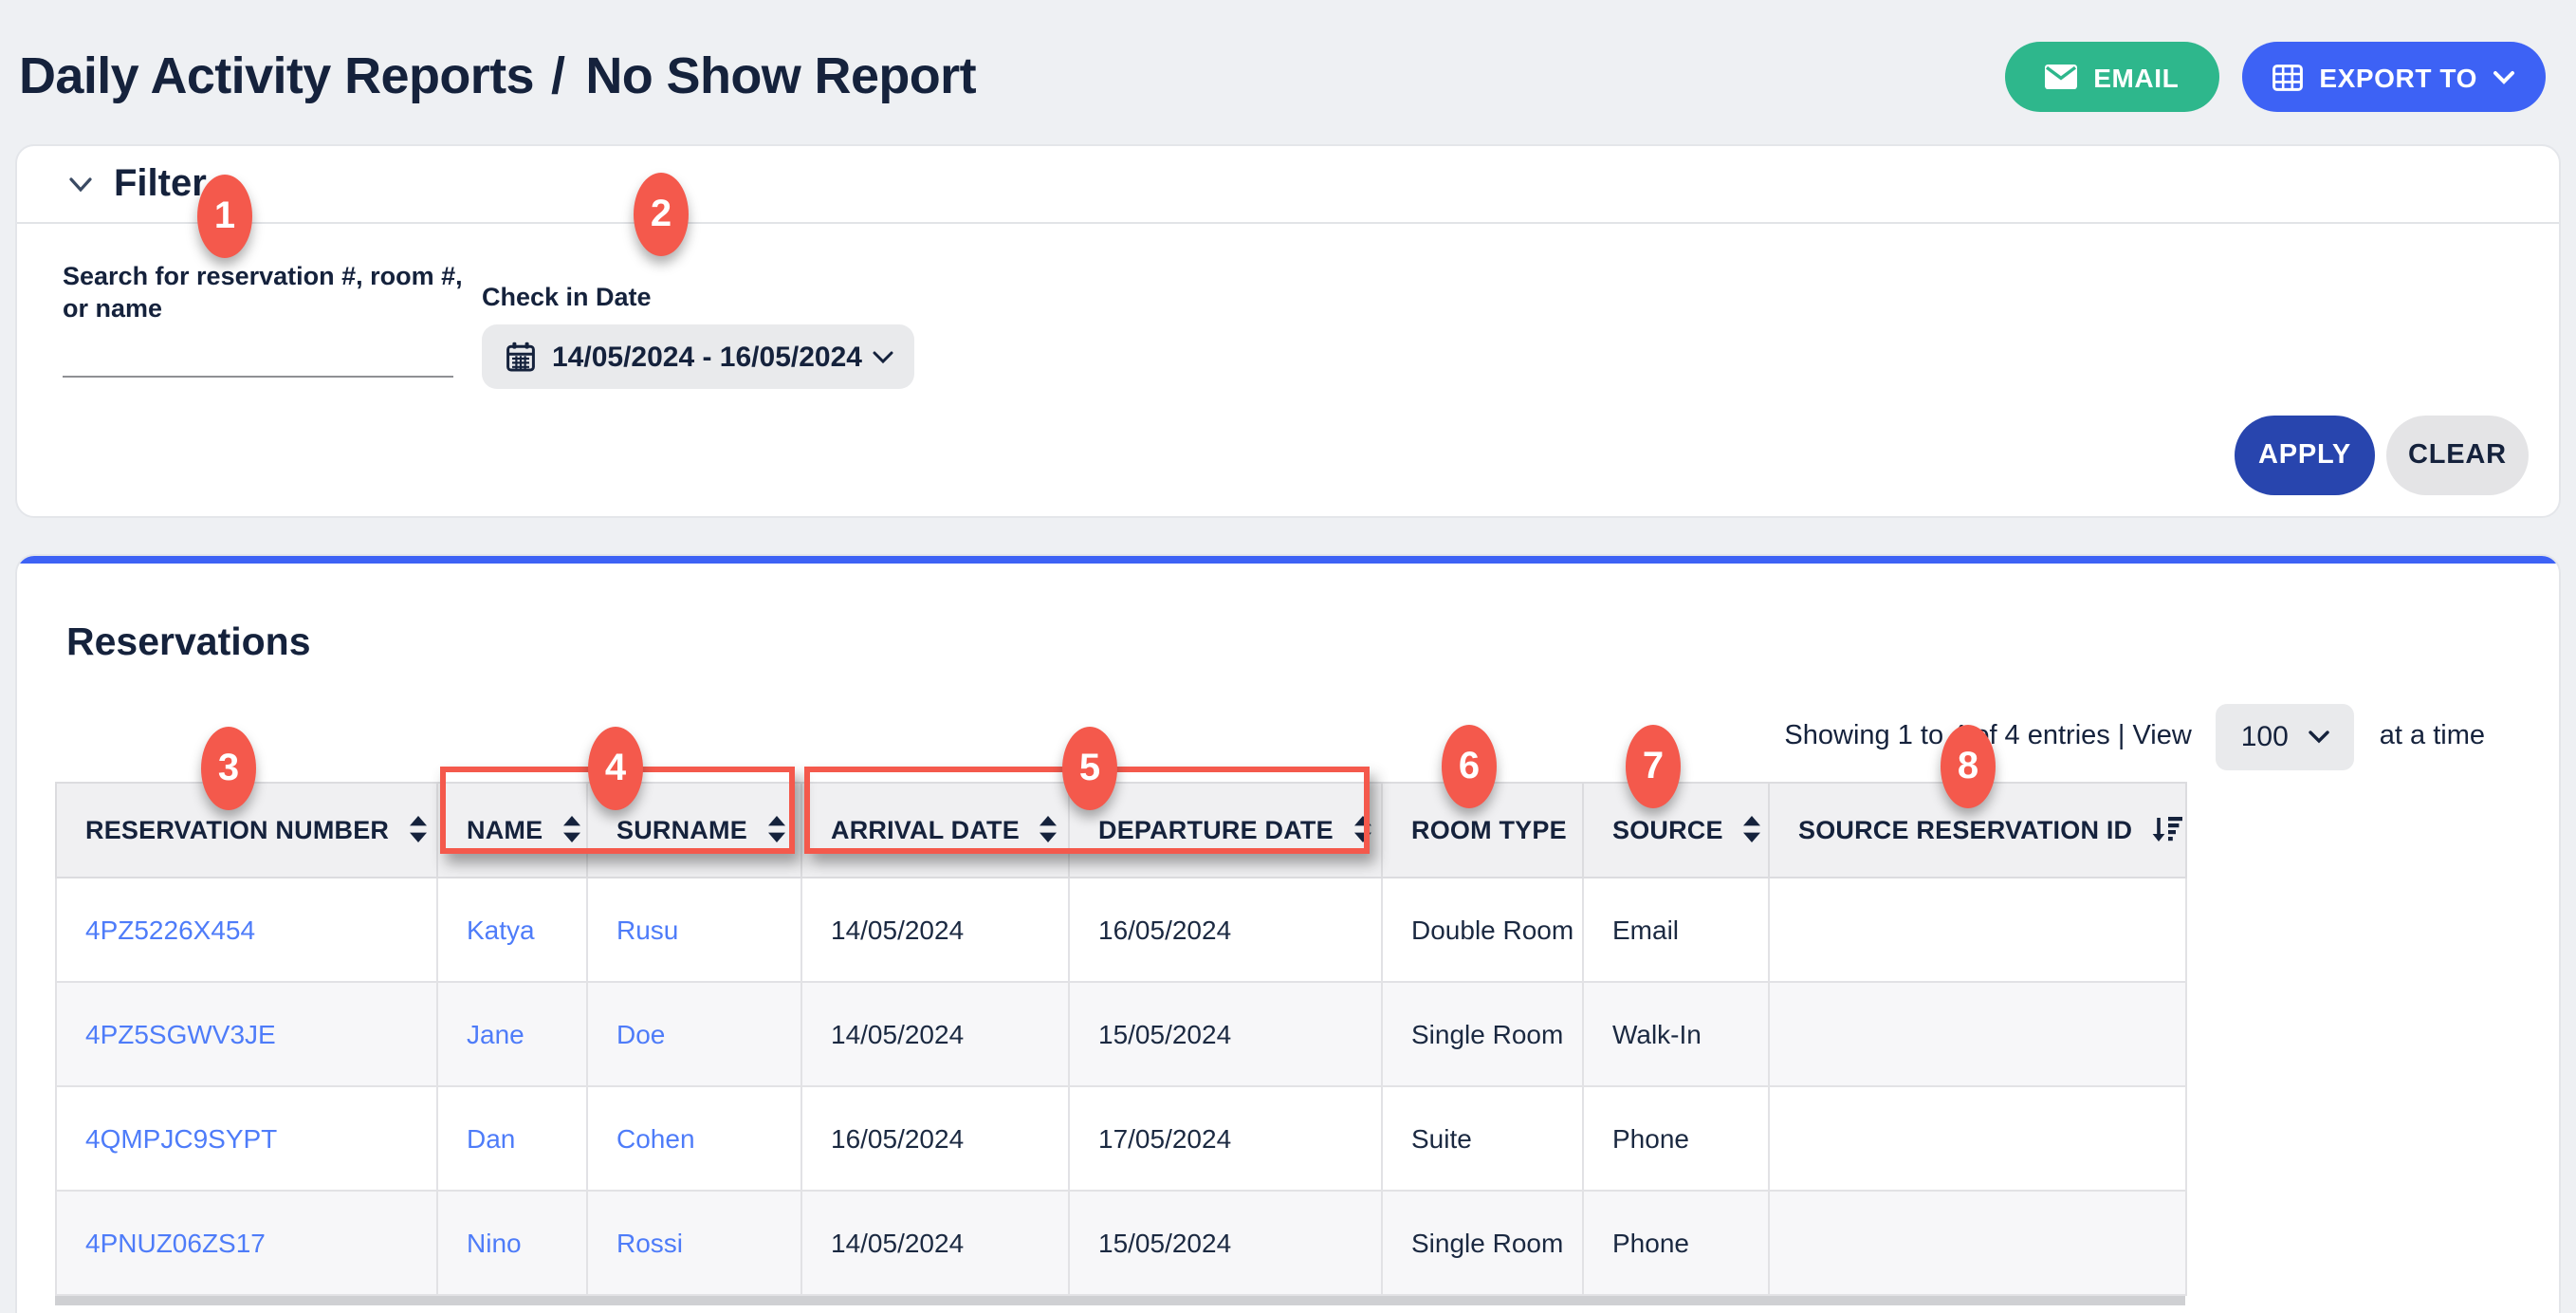 This screenshot has height=1313, width=2576. I want to click on reservation-number-link: 4QMPJC9SYPT, so click(181, 1137).